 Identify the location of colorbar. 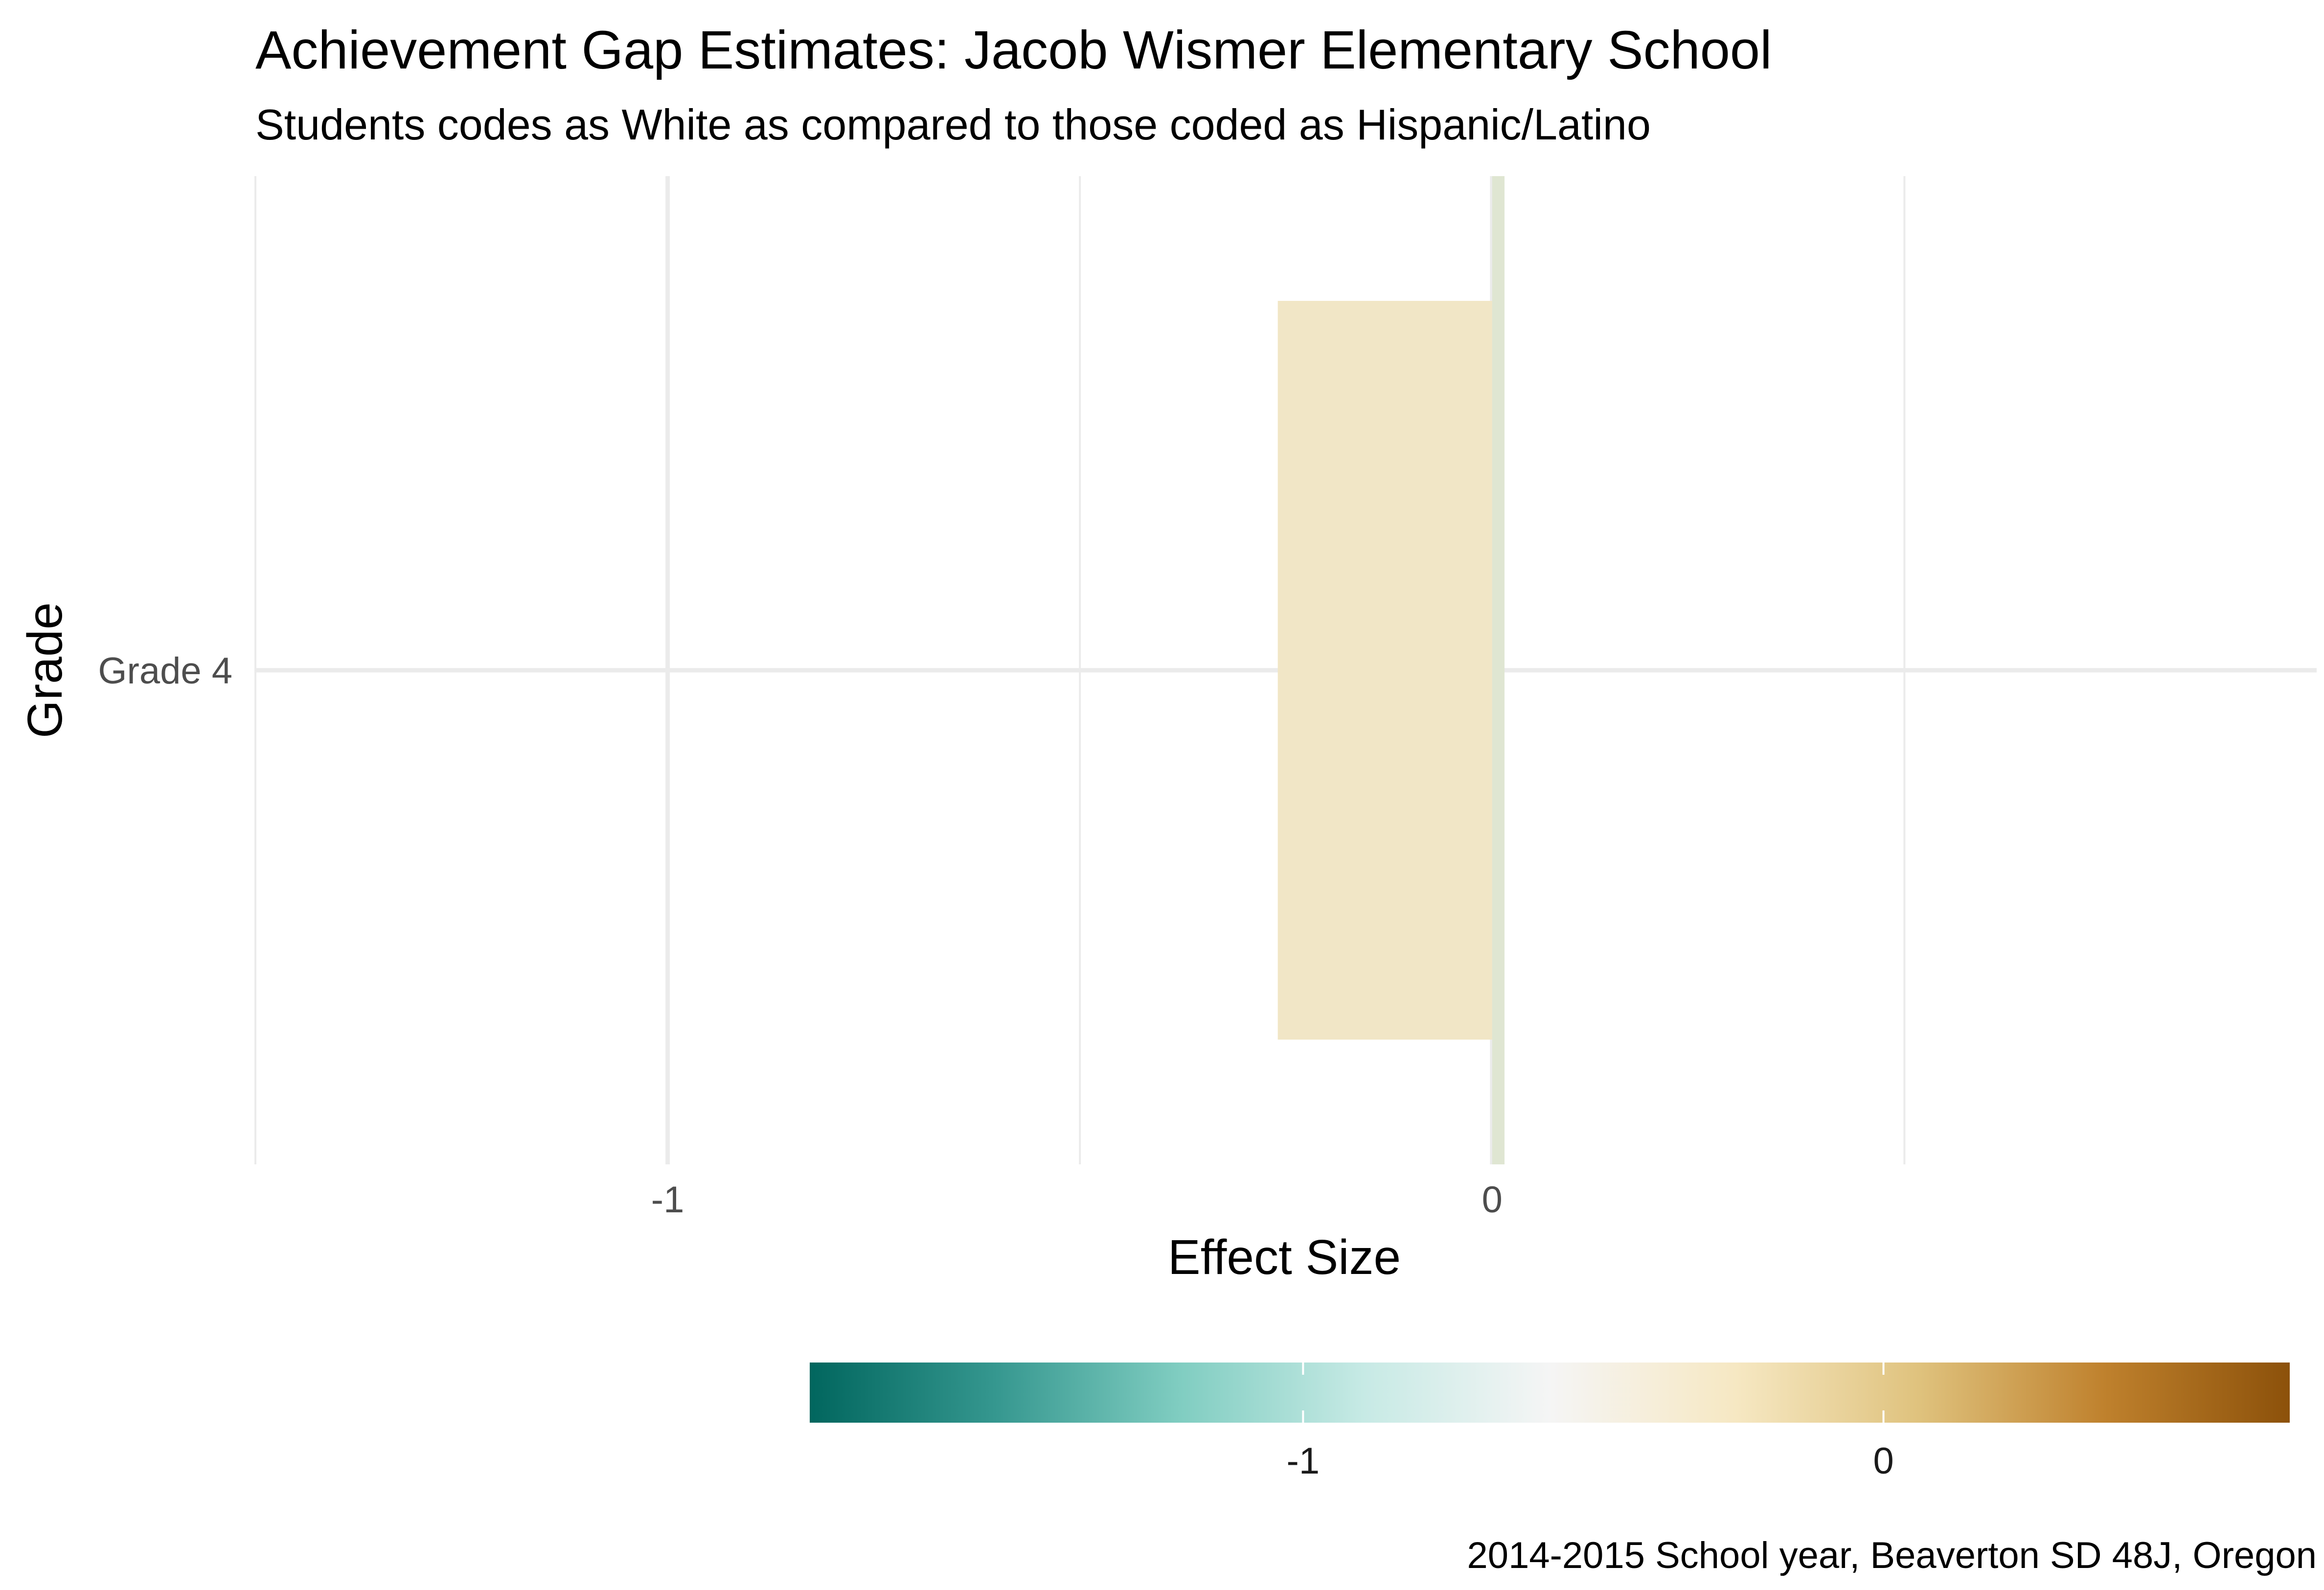
(1550, 1393).